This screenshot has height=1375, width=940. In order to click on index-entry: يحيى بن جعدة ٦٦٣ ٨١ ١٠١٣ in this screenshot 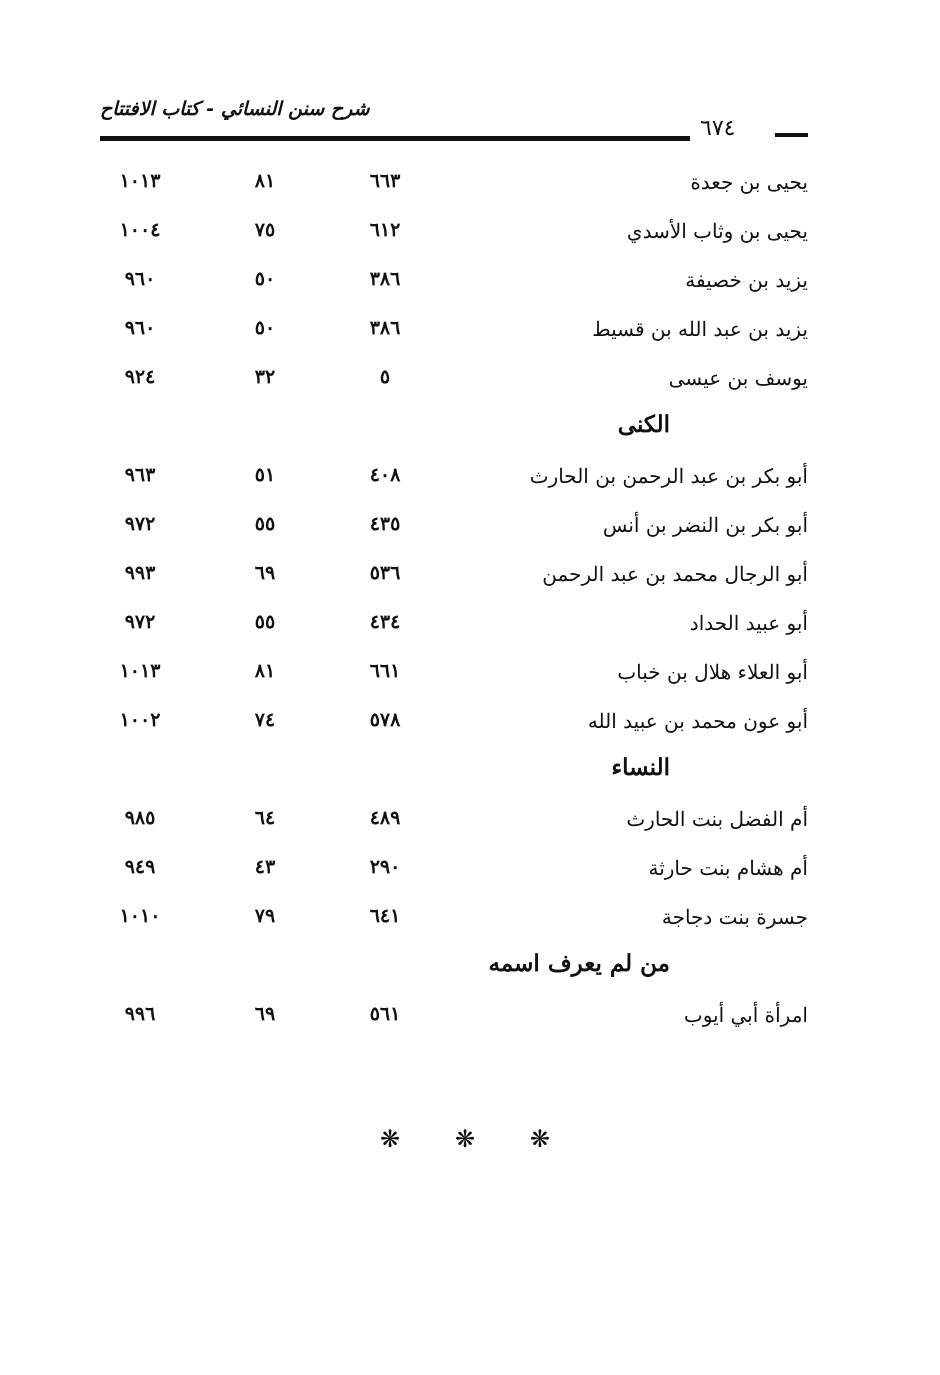, I will do `click(470, 184)`.